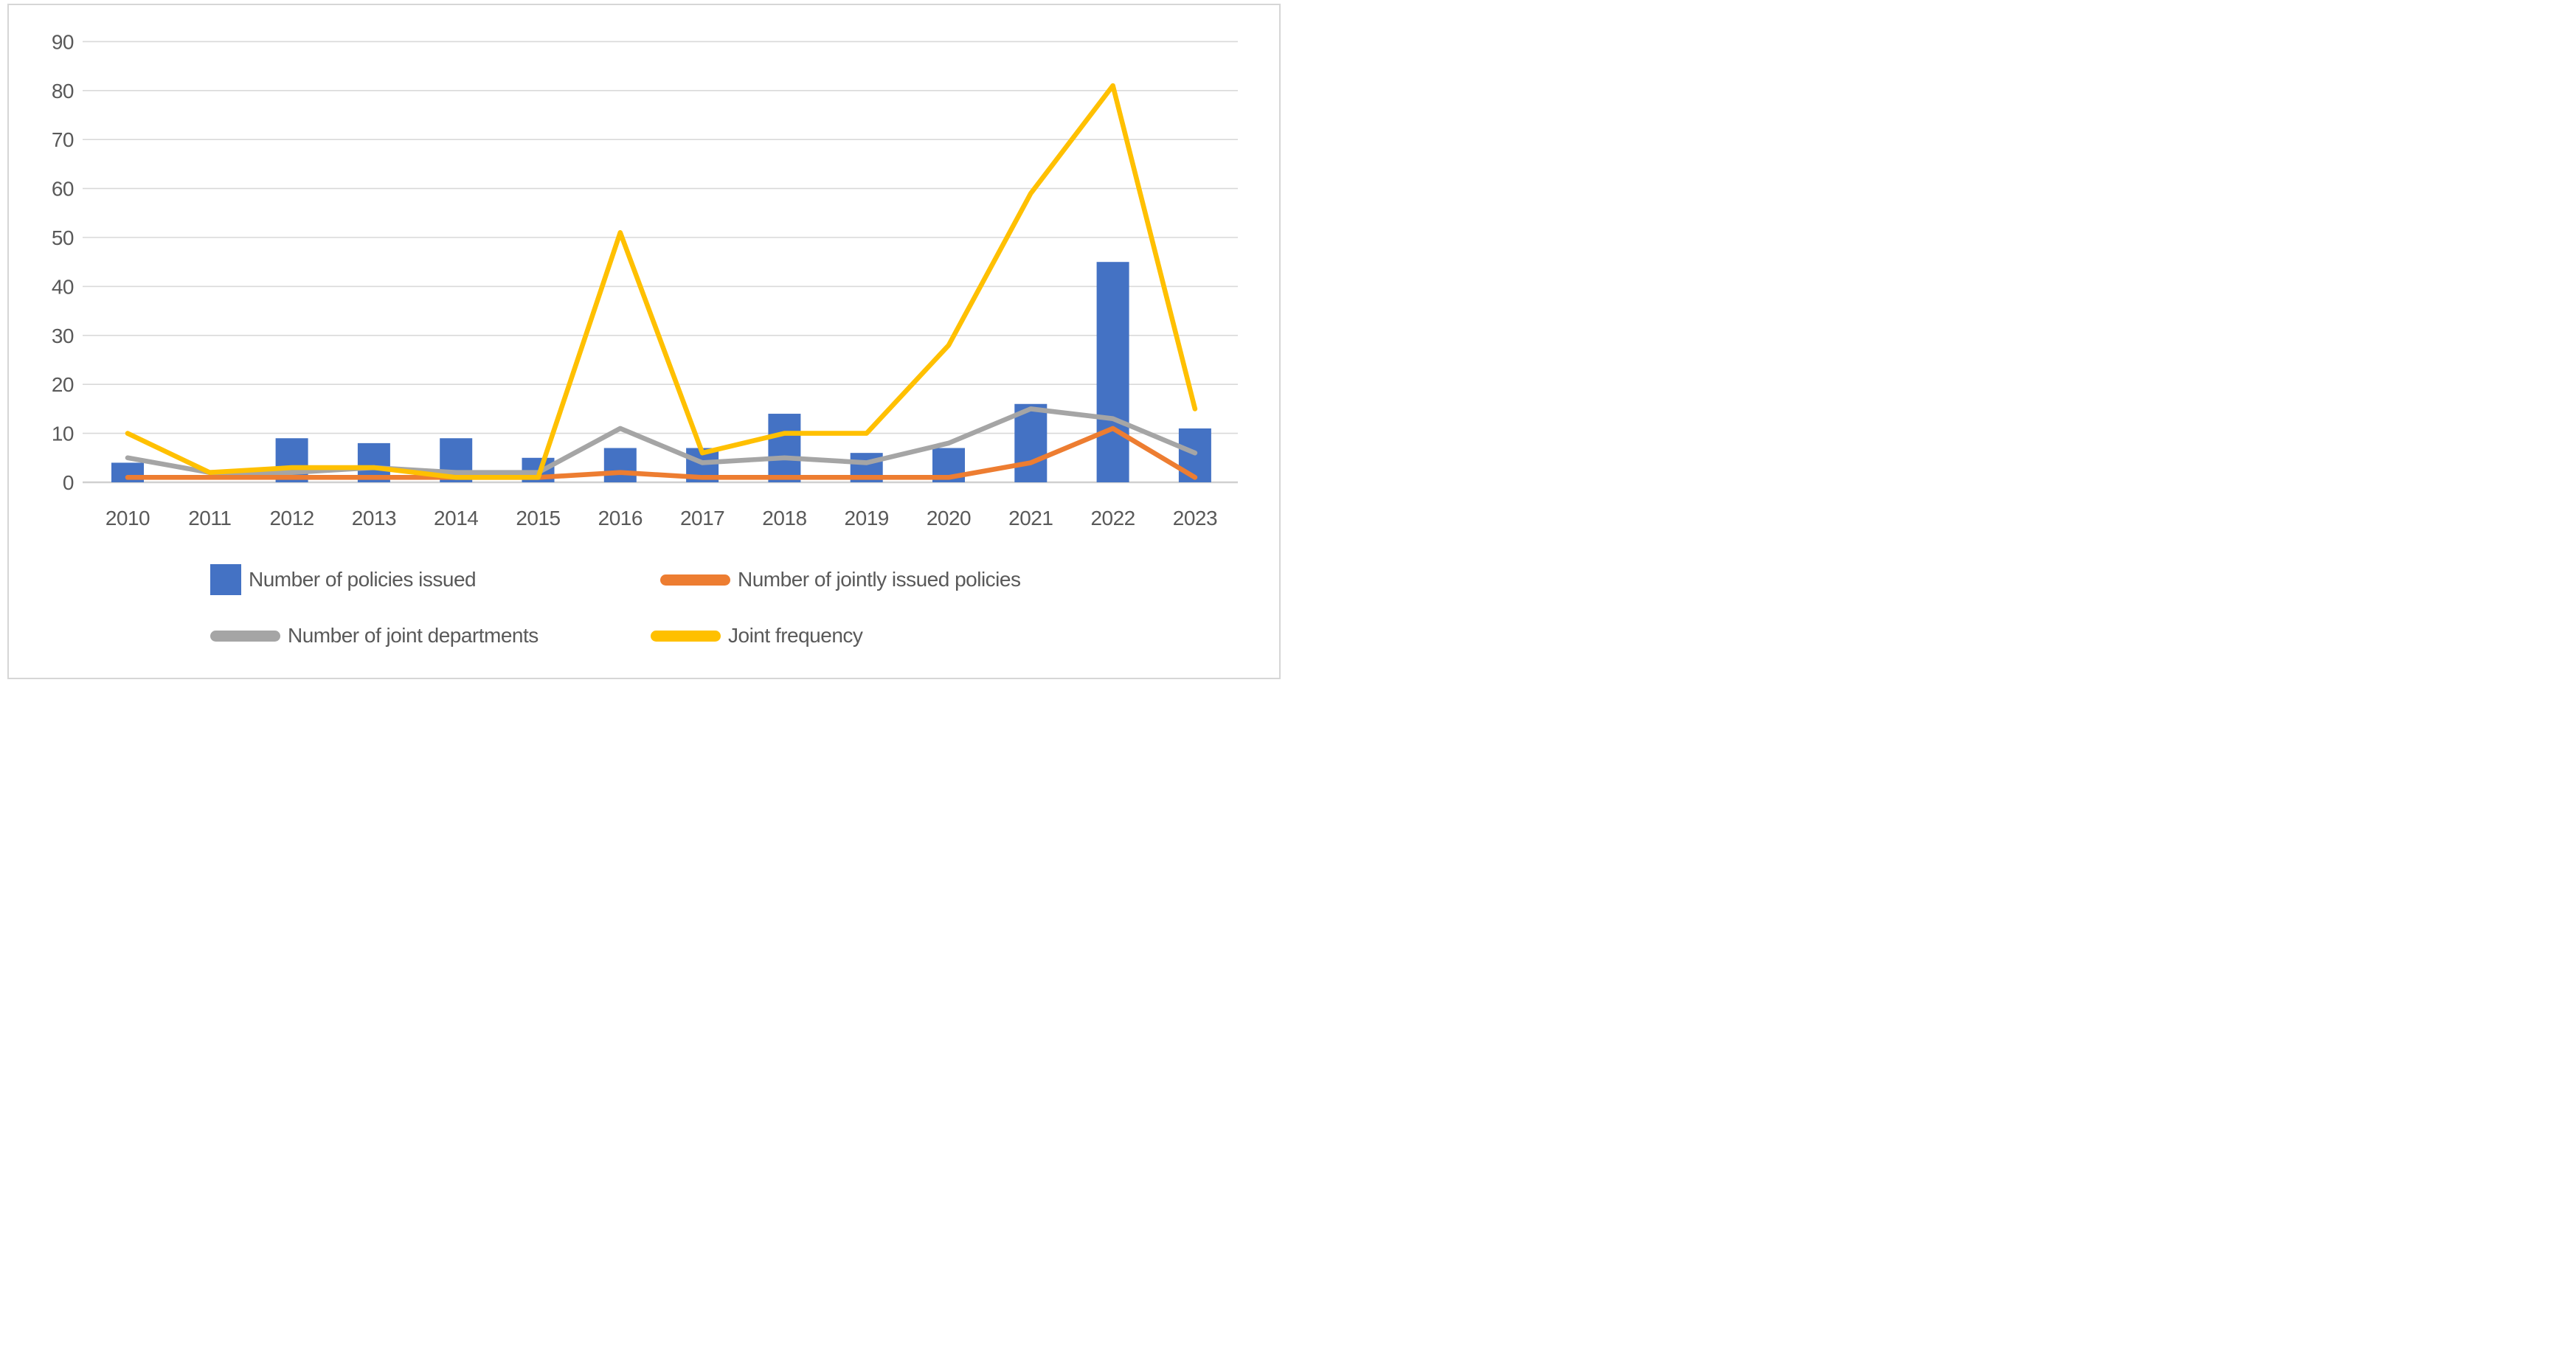  What do you see at coordinates (702, 518) in the screenshot?
I see `x-tick-label-2017: 2017` at bounding box center [702, 518].